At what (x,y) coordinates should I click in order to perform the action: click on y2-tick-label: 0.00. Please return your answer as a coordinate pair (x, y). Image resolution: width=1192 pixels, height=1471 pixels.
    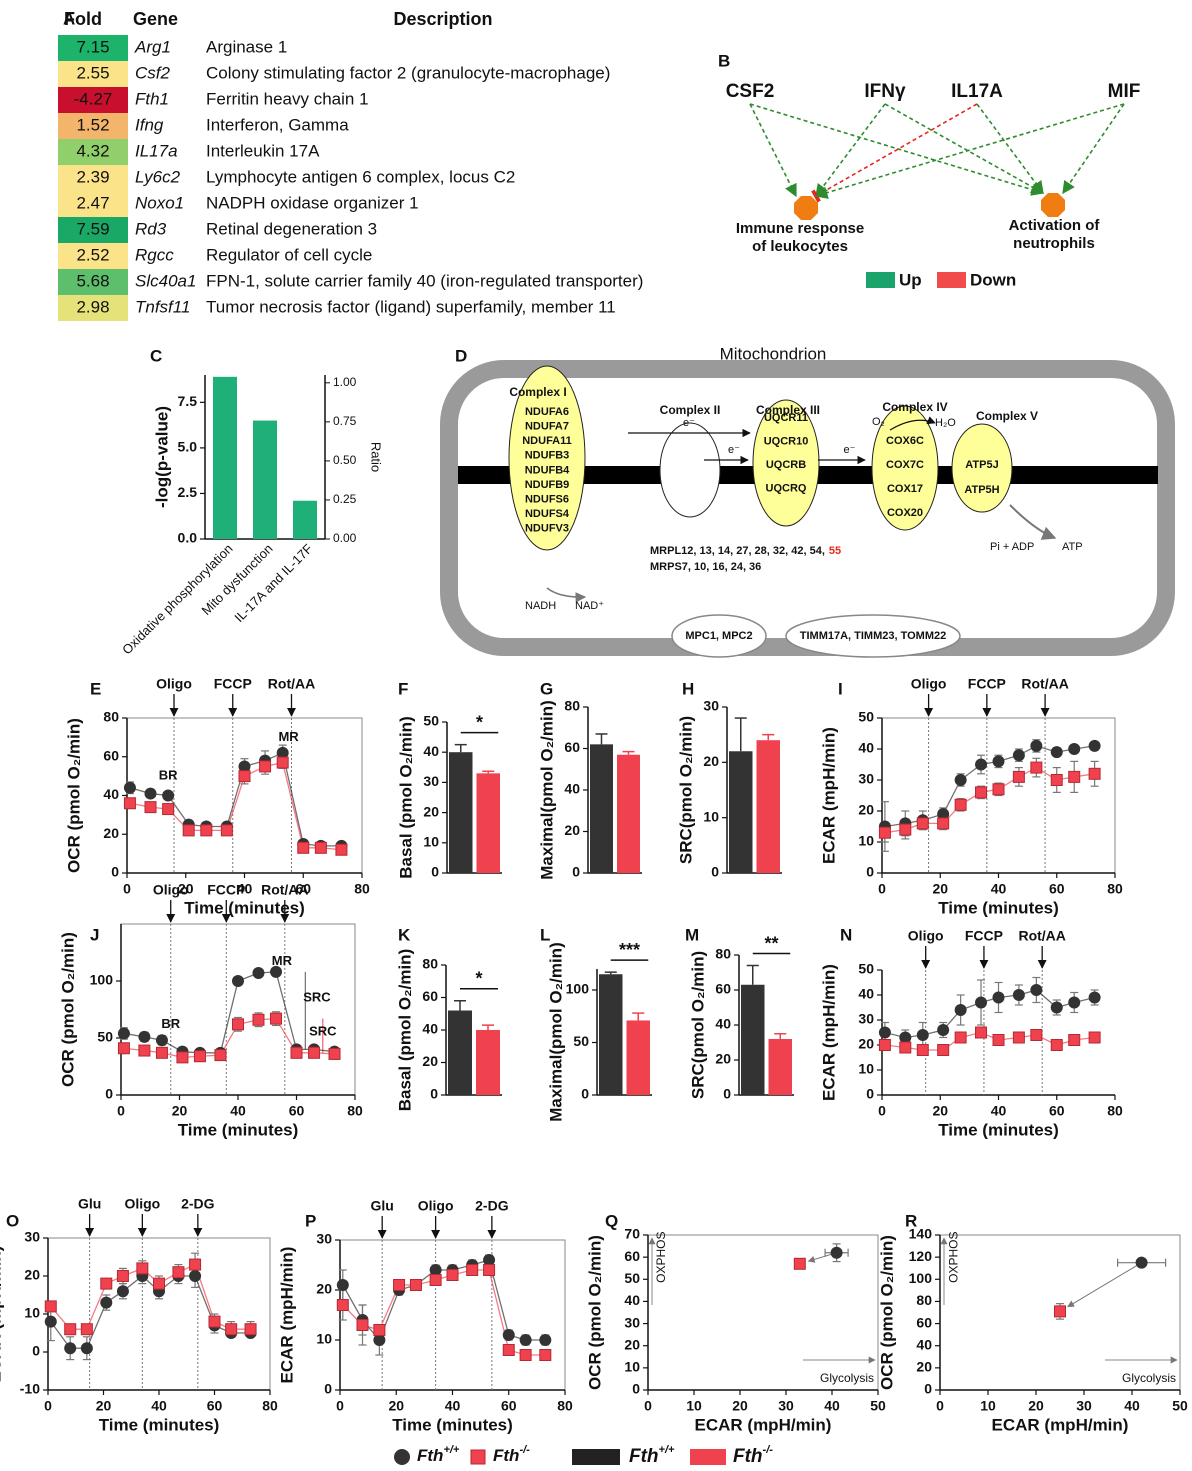
    Looking at the image, I should click on (345, 538).